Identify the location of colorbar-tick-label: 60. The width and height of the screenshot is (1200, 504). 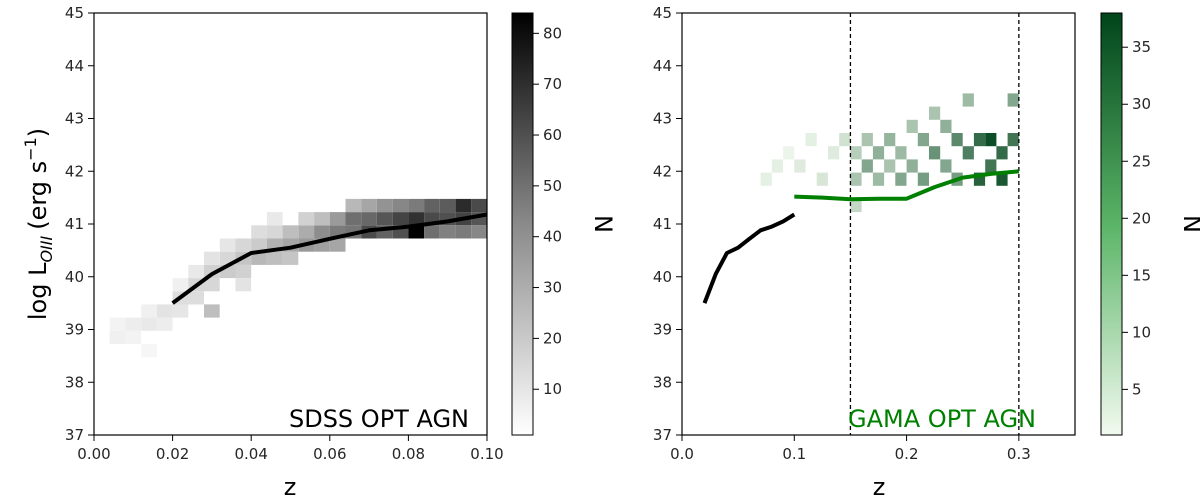
(552, 135).